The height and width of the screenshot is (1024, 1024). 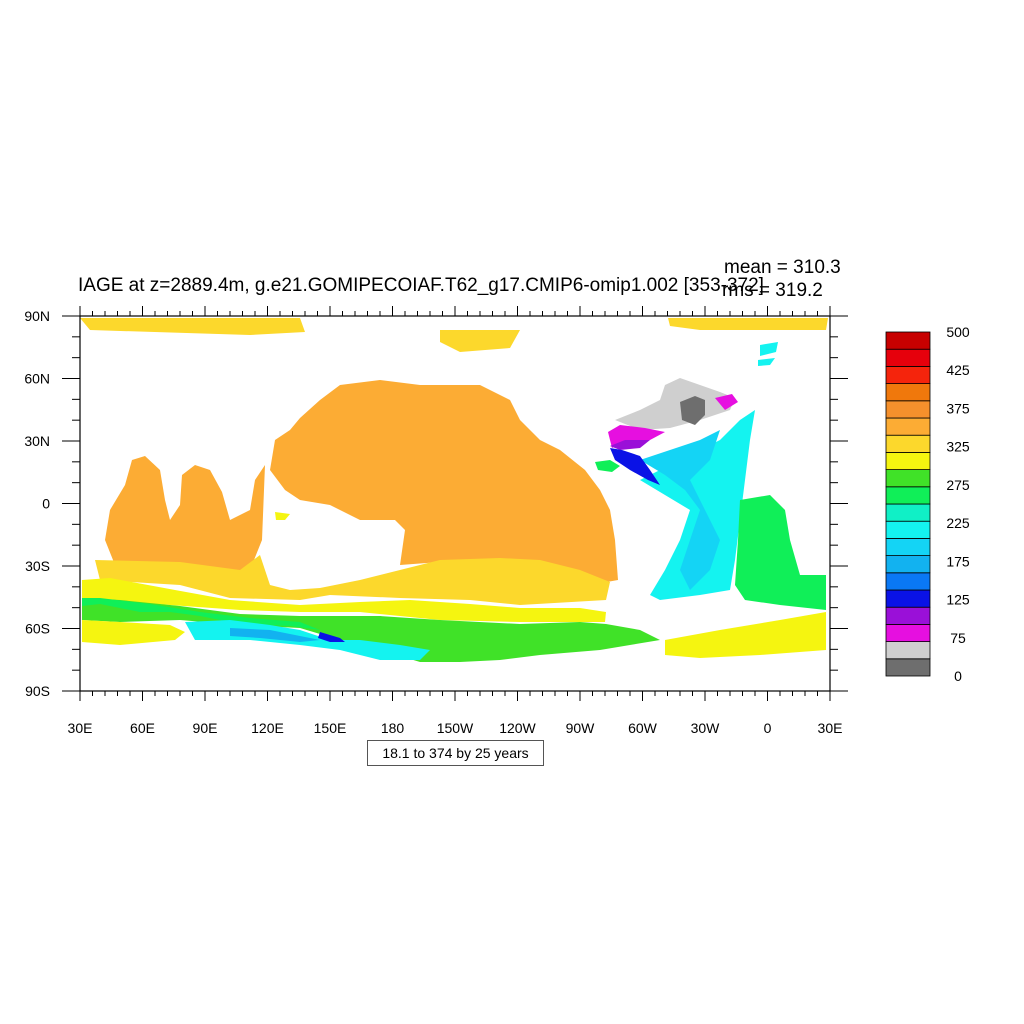 What do you see at coordinates (958, 408) in the screenshot?
I see `colorbar-label: 375` at bounding box center [958, 408].